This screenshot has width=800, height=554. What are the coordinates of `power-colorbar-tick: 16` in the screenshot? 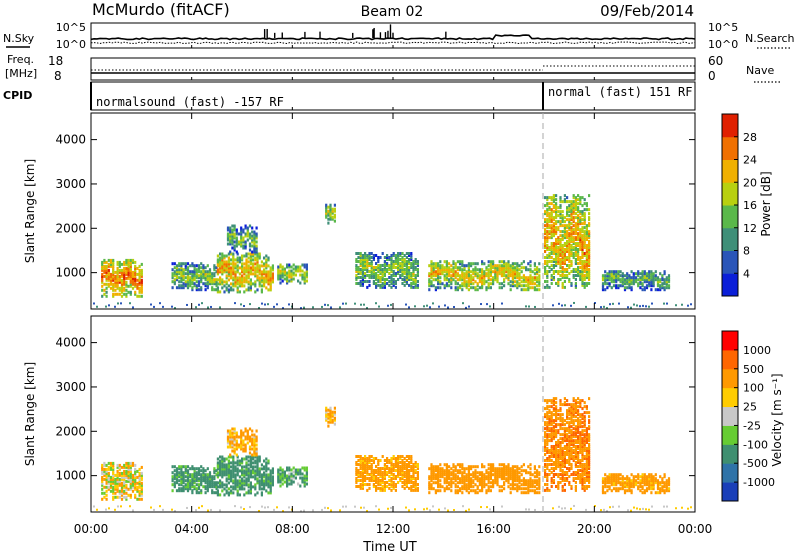 It's located at (750, 205).